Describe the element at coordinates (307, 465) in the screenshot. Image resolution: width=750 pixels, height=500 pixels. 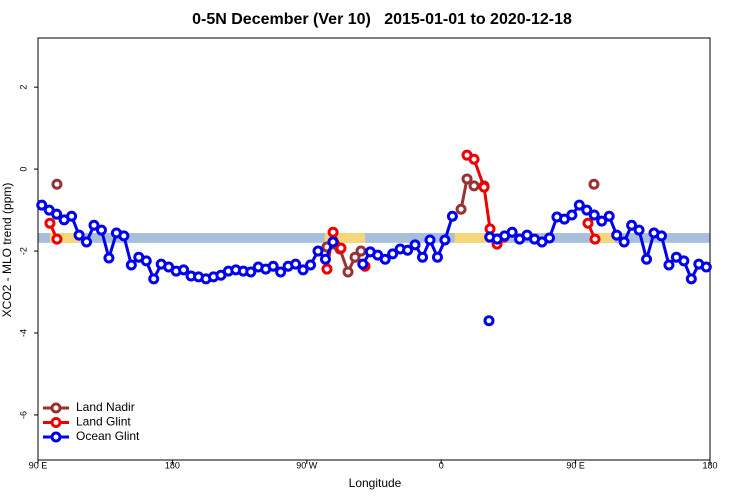
I see `x-tick-label: 90 W` at that location.